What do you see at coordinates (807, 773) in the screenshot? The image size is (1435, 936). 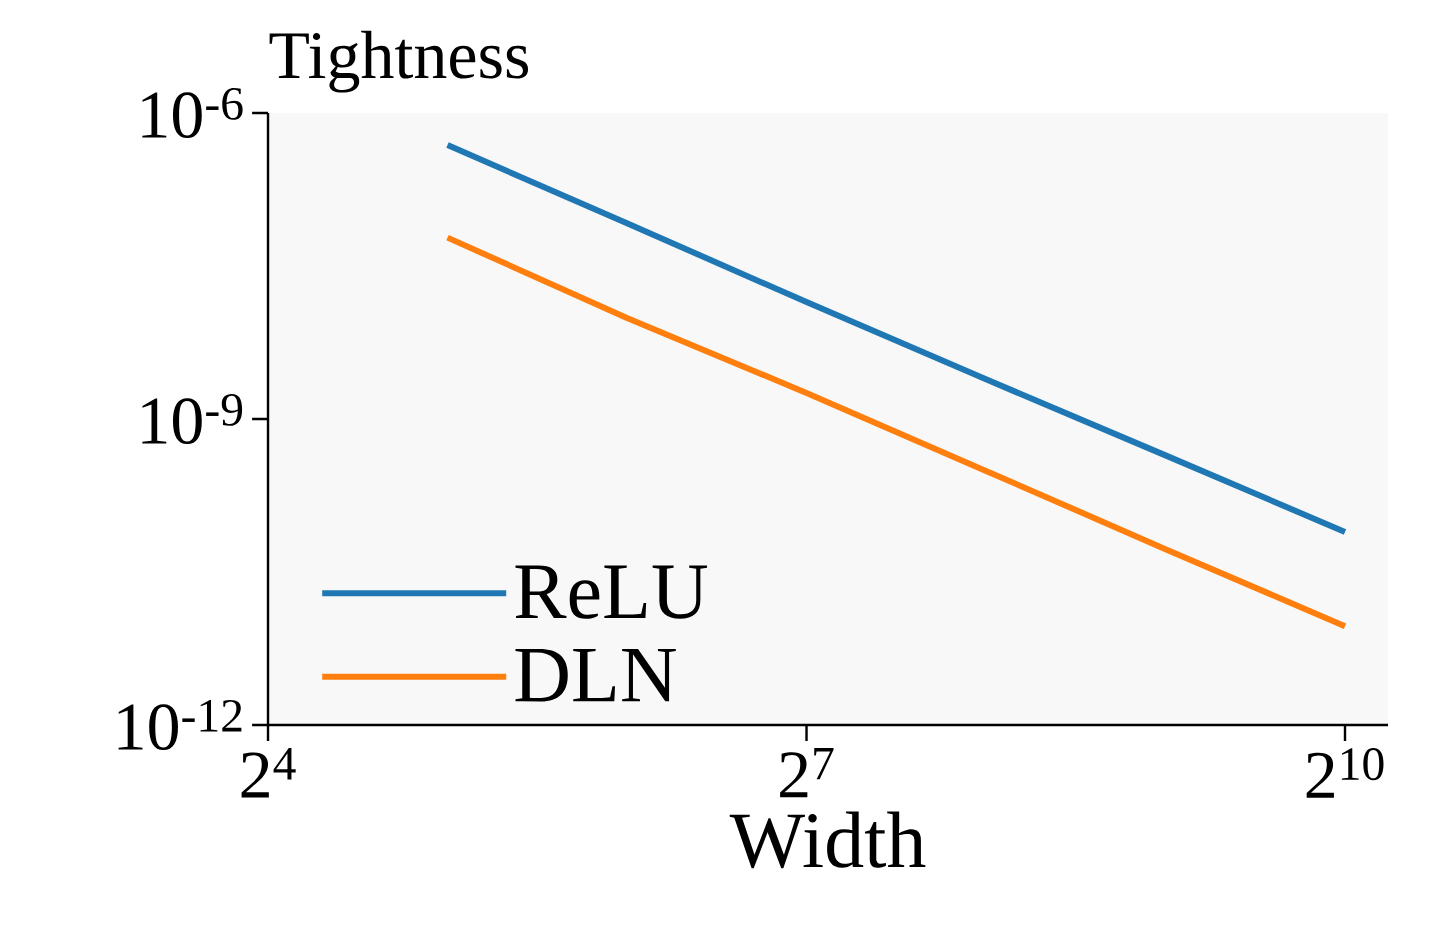 I see `x-tick-label: 2$^{7}$` at bounding box center [807, 773].